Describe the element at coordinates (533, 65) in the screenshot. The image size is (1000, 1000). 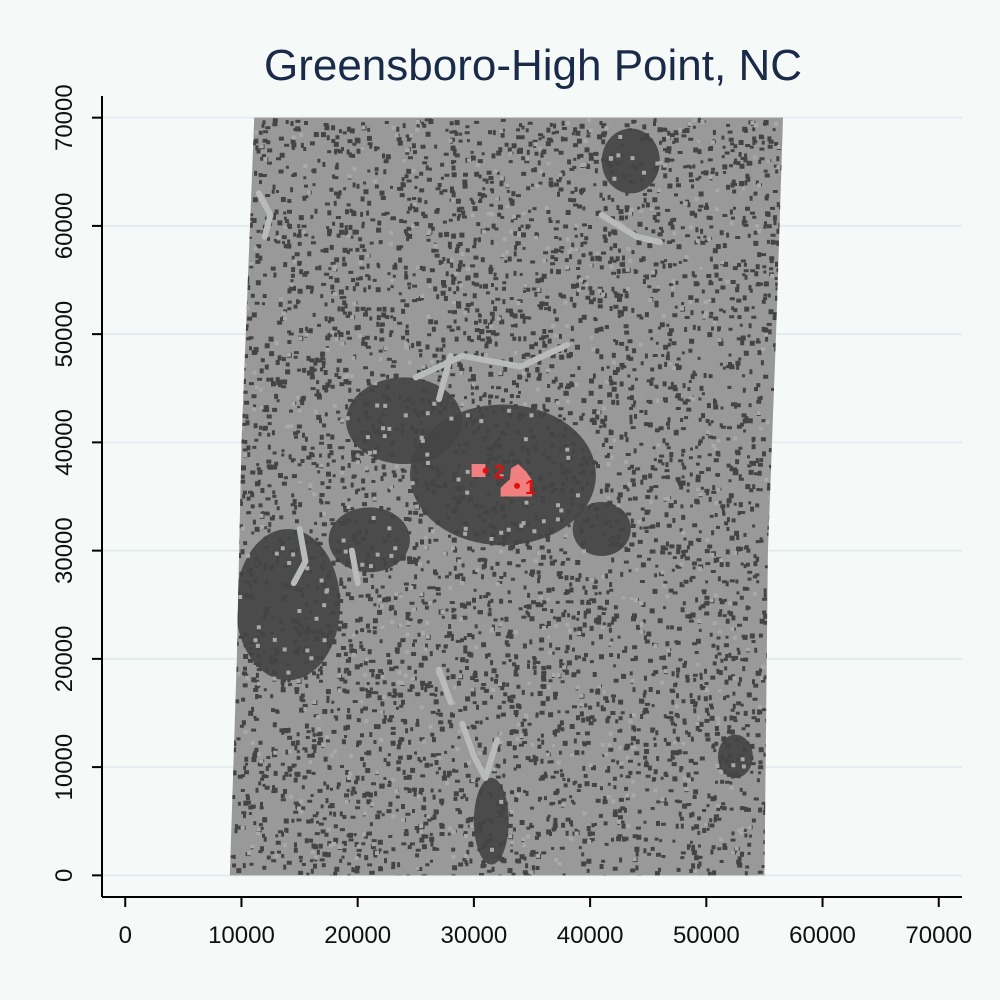
I see `chart-title: Greensboro-High Point, NC` at that location.